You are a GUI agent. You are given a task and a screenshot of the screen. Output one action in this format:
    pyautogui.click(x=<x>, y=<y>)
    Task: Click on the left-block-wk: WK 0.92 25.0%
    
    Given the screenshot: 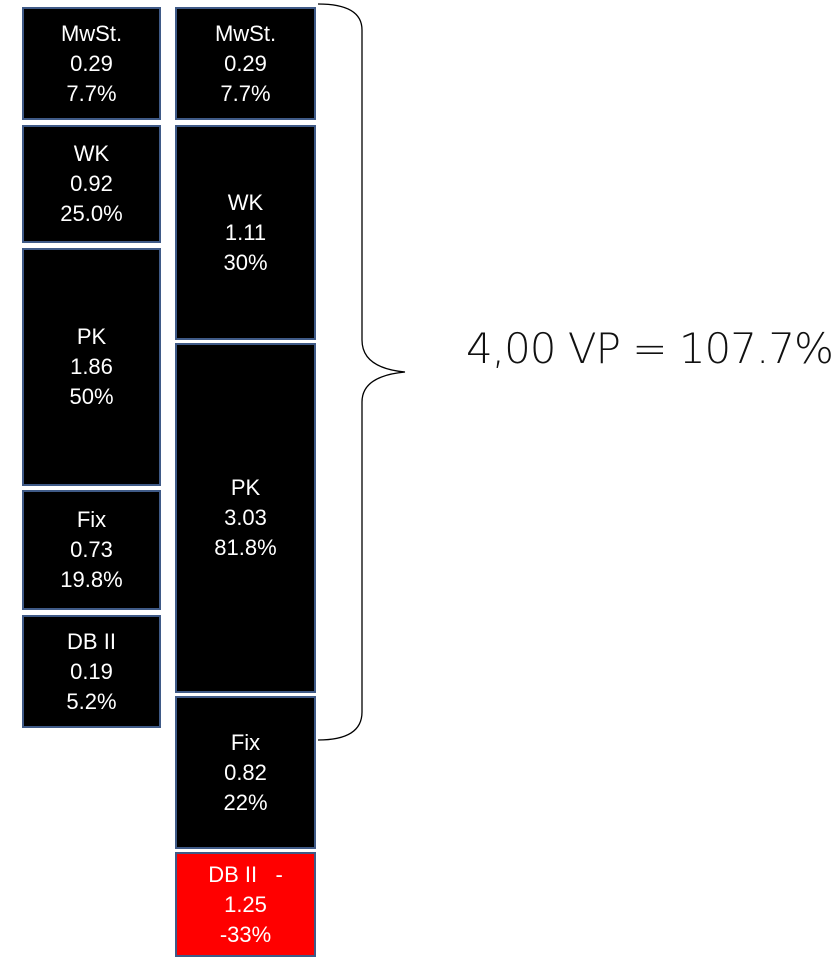 What is the action you would take?
    pyautogui.click(x=91, y=184)
    